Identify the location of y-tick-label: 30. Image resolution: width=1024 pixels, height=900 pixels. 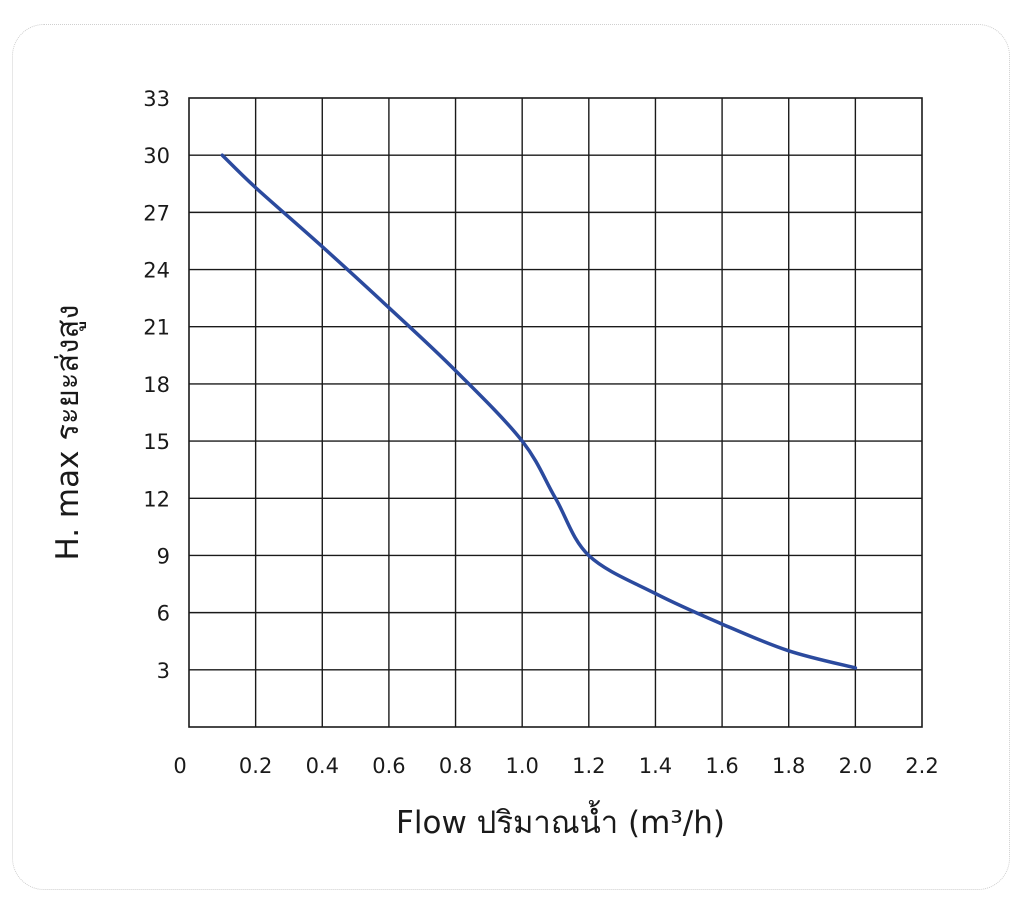
(156, 156).